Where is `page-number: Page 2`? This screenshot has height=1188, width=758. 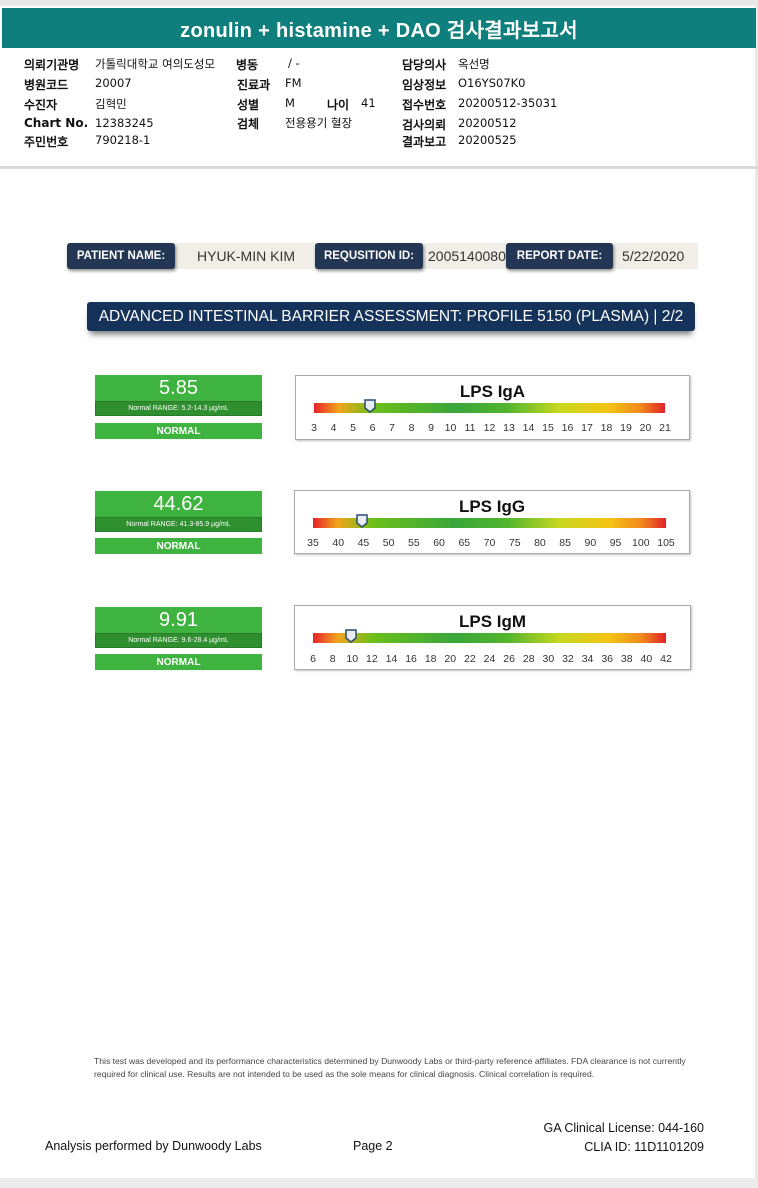 page-number: Page 2 is located at coordinates (373, 1146).